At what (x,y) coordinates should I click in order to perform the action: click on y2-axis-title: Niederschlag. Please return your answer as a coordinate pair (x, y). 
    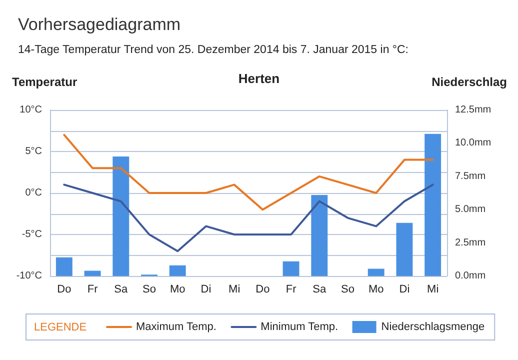
    Looking at the image, I should click on (469, 82).